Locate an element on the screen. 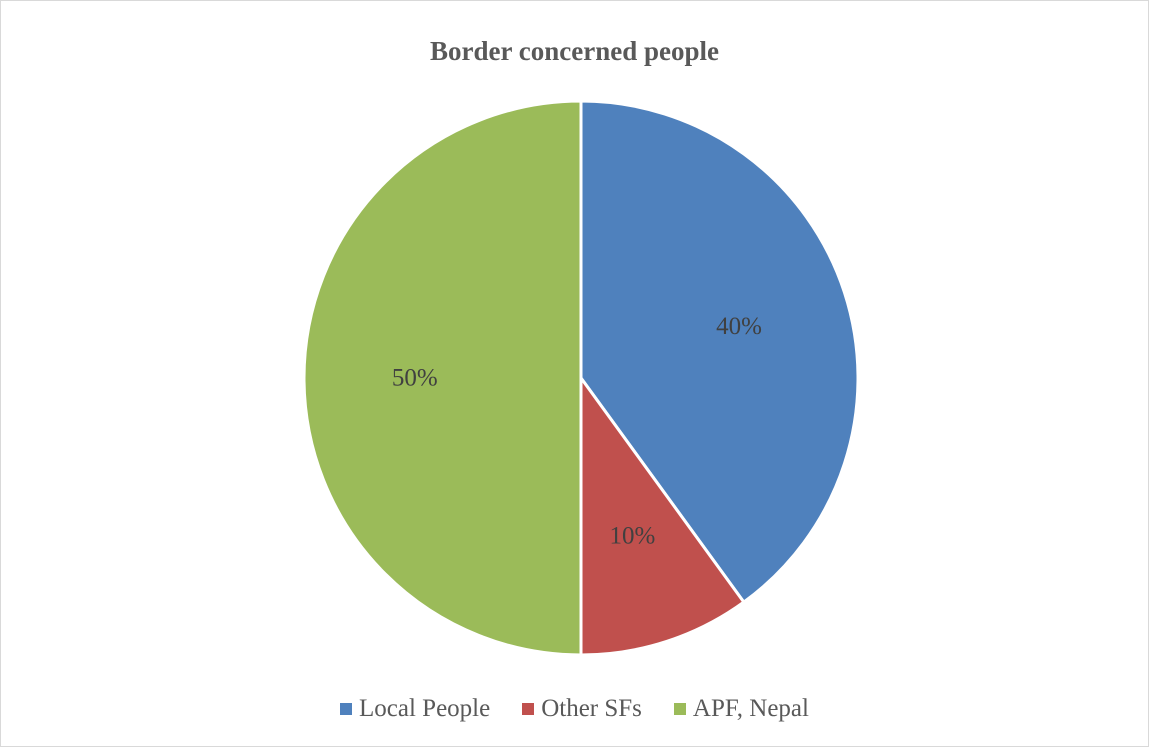 The image size is (1149, 747). data-label-apf-nepal: 50% is located at coordinates (415, 378).